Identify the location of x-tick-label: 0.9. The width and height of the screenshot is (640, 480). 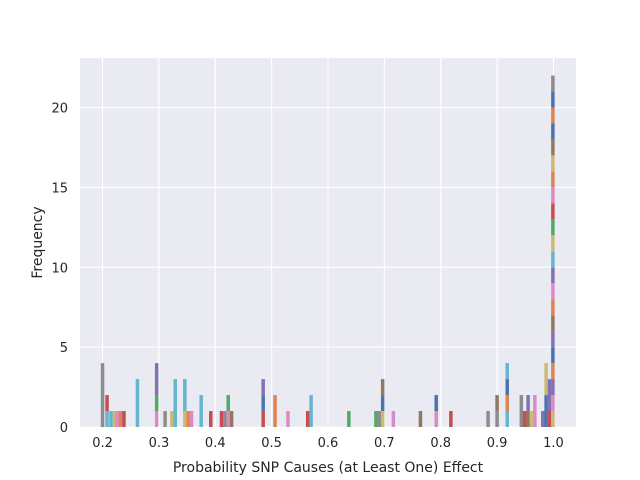
(497, 443).